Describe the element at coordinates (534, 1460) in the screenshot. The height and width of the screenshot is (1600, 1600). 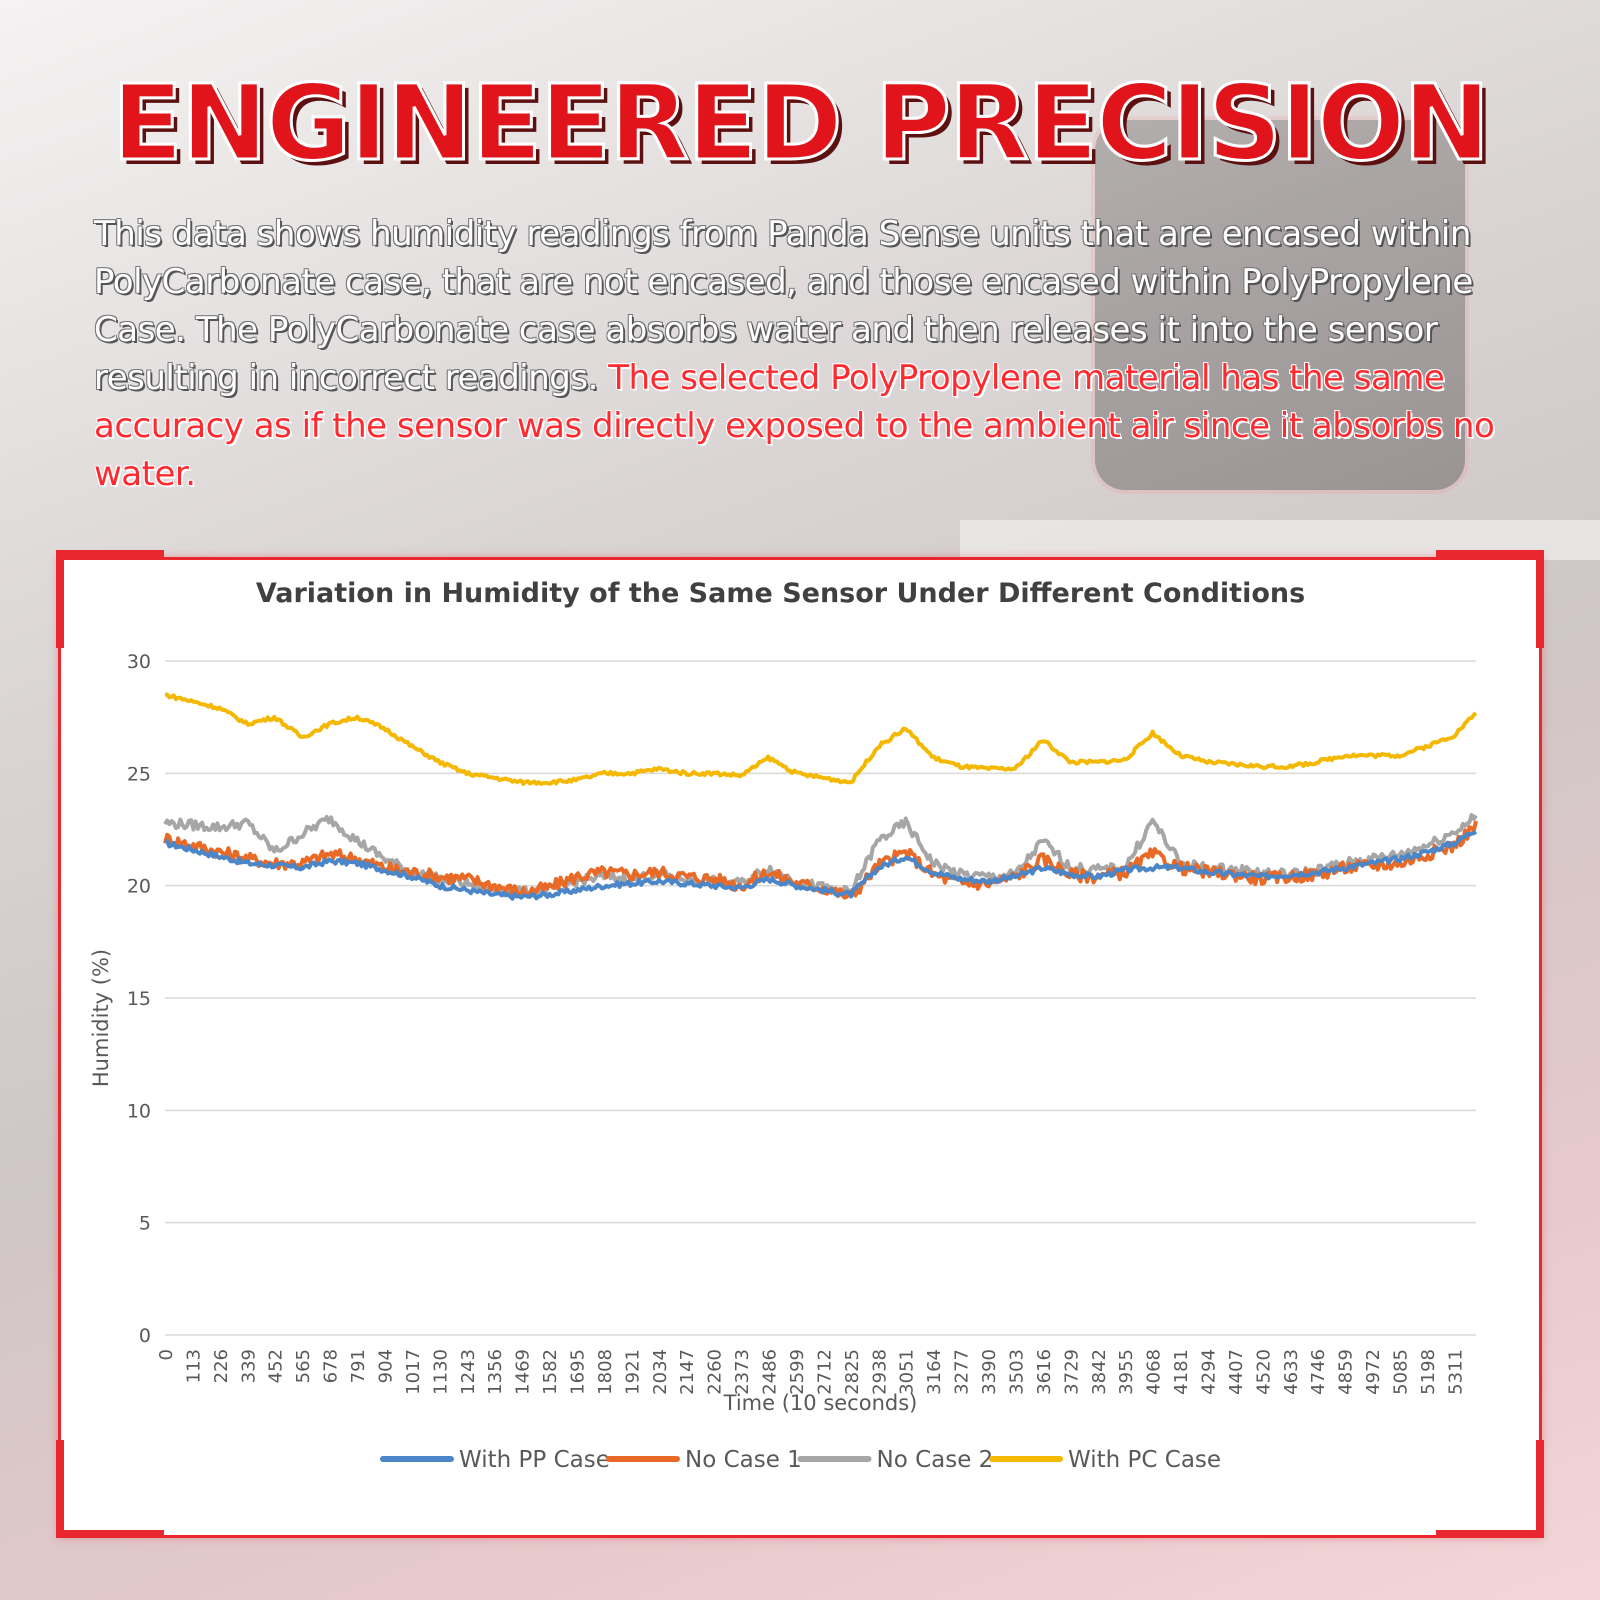
I see `legend-label-with-pp-case: With PP Case` at that location.